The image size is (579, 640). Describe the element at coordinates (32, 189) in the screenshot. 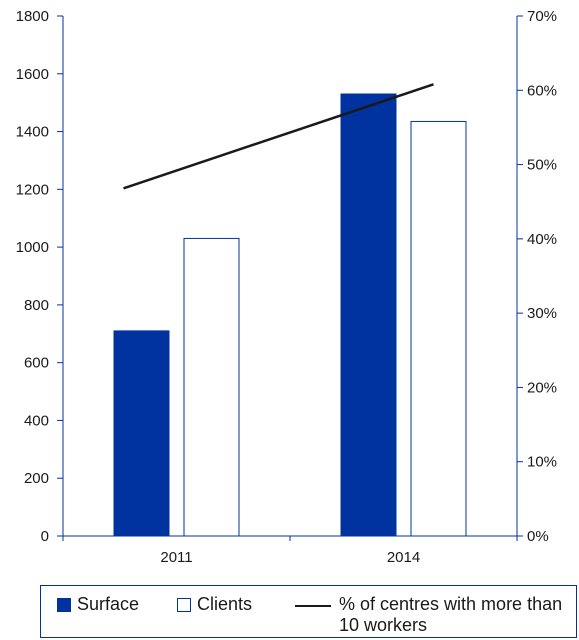

I see `left-tick-label: 1200` at that location.